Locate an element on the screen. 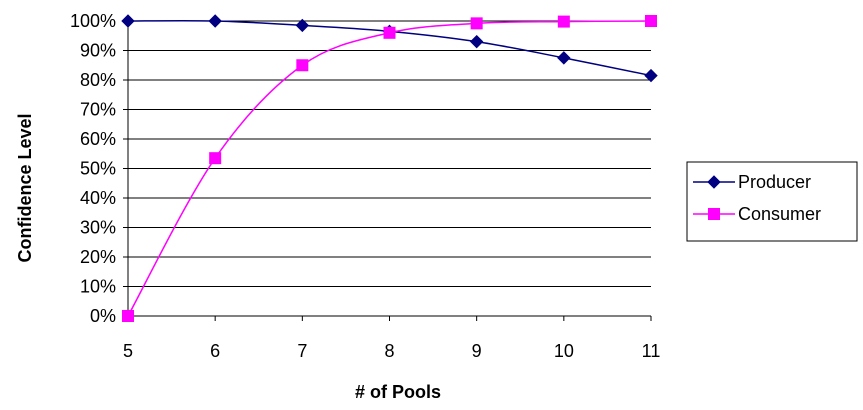 The height and width of the screenshot is (410, 863). legend-label: Producer is located at coordinates (774, 182).